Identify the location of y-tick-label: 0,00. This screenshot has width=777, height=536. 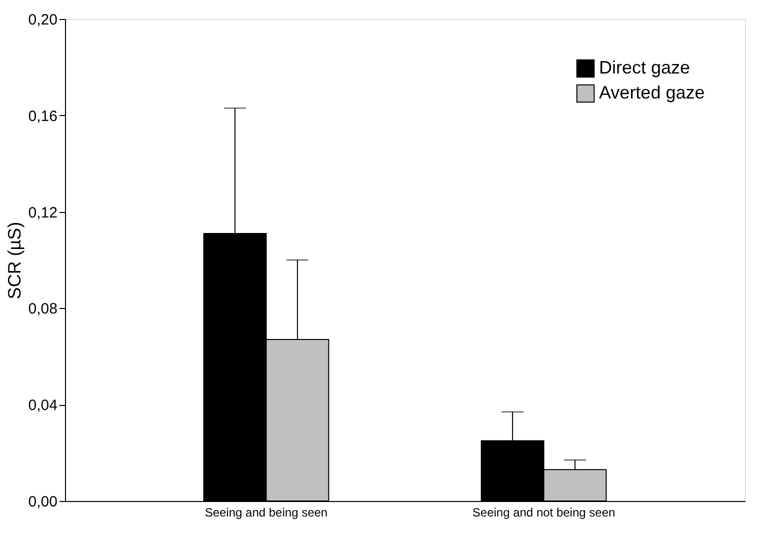
(43, 502).